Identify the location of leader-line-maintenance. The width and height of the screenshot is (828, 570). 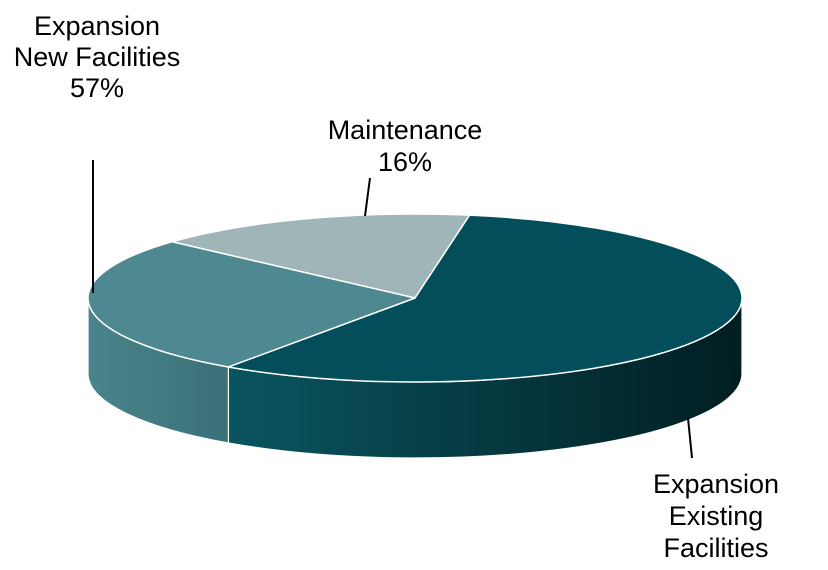
(367, 197).